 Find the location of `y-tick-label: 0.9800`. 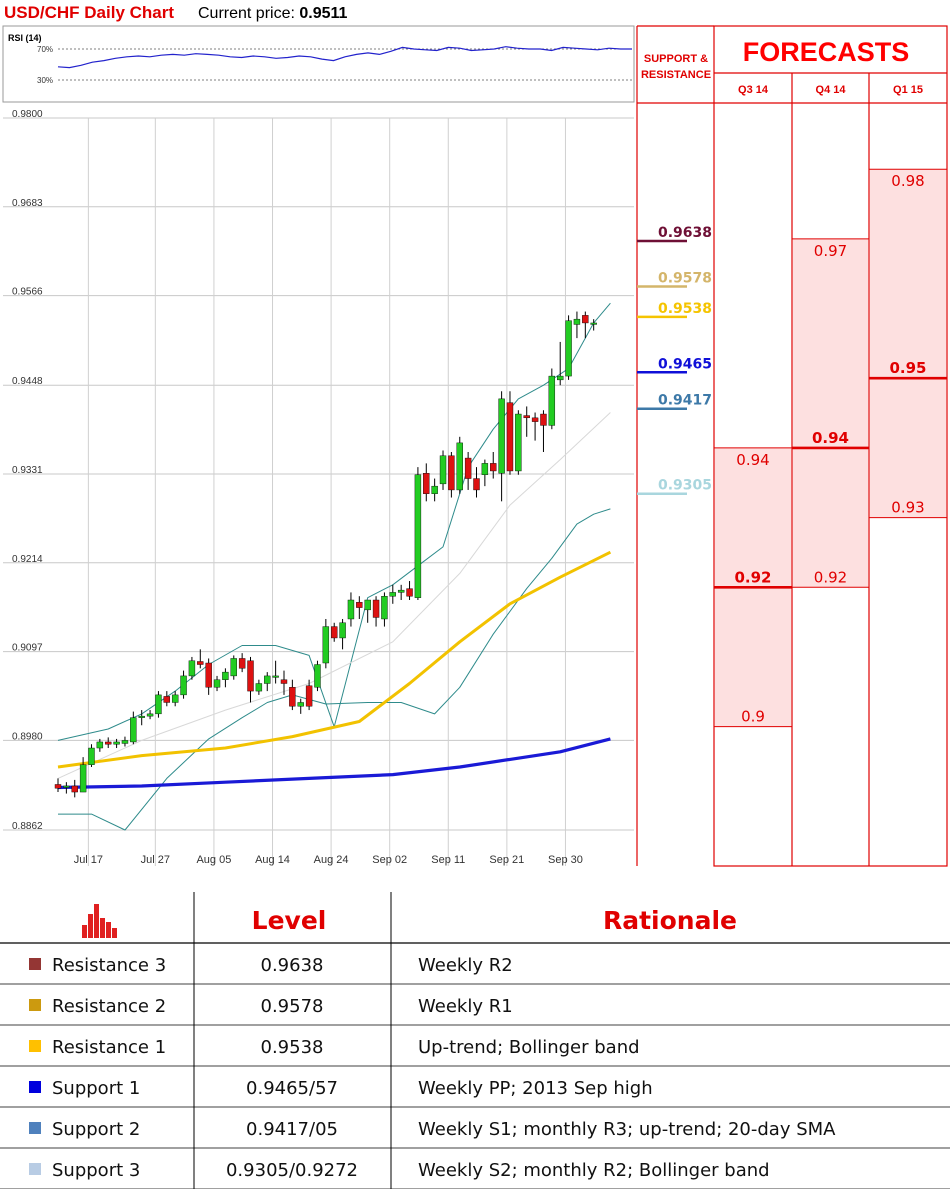

y-tick-label: 0.9800 is located at coordinates (27, 114).